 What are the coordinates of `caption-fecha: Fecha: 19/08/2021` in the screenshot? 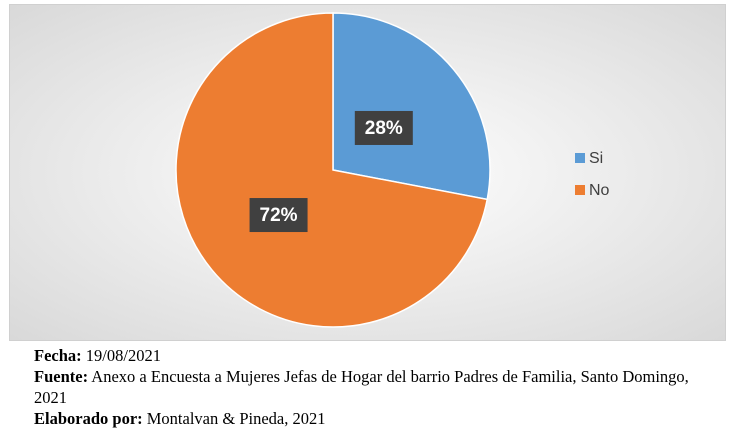 It's located at (379, 355).